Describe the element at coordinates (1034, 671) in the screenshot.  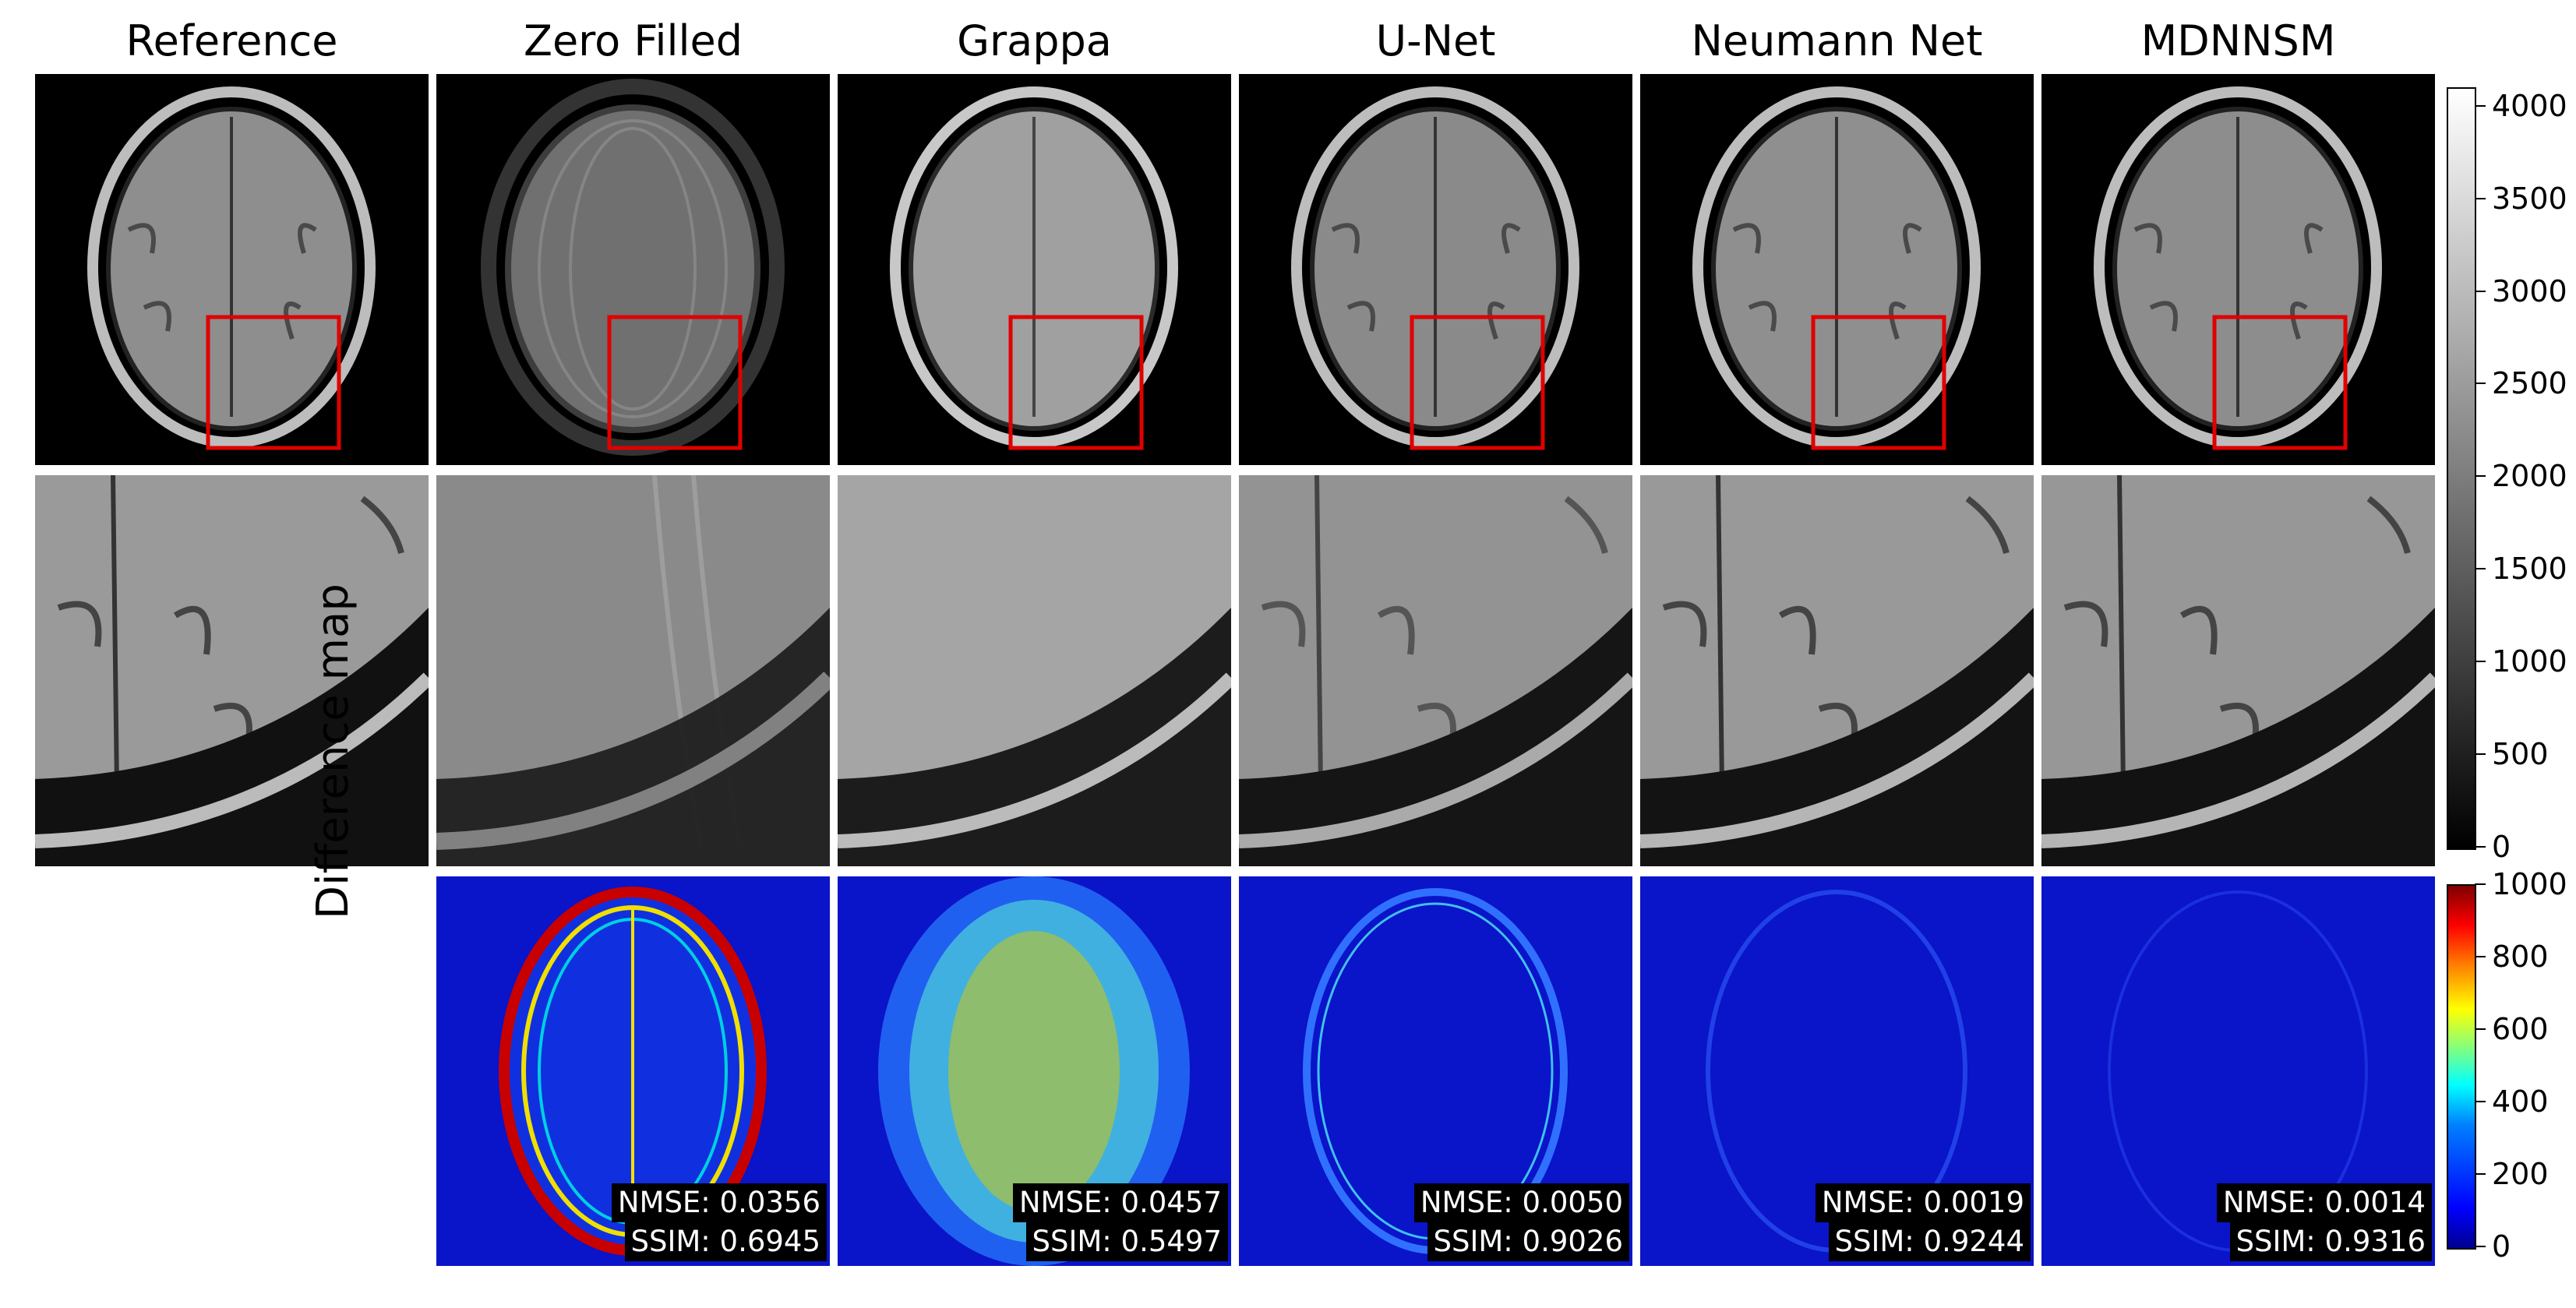
I see `zoom-crop-grappa` at that location.